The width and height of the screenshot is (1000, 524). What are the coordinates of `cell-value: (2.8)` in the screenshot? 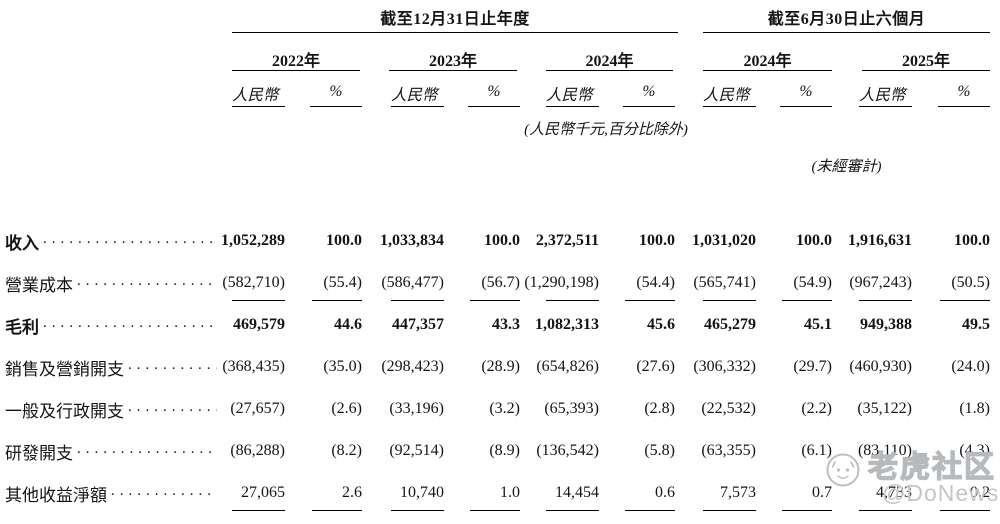 It's located at (659, 408).